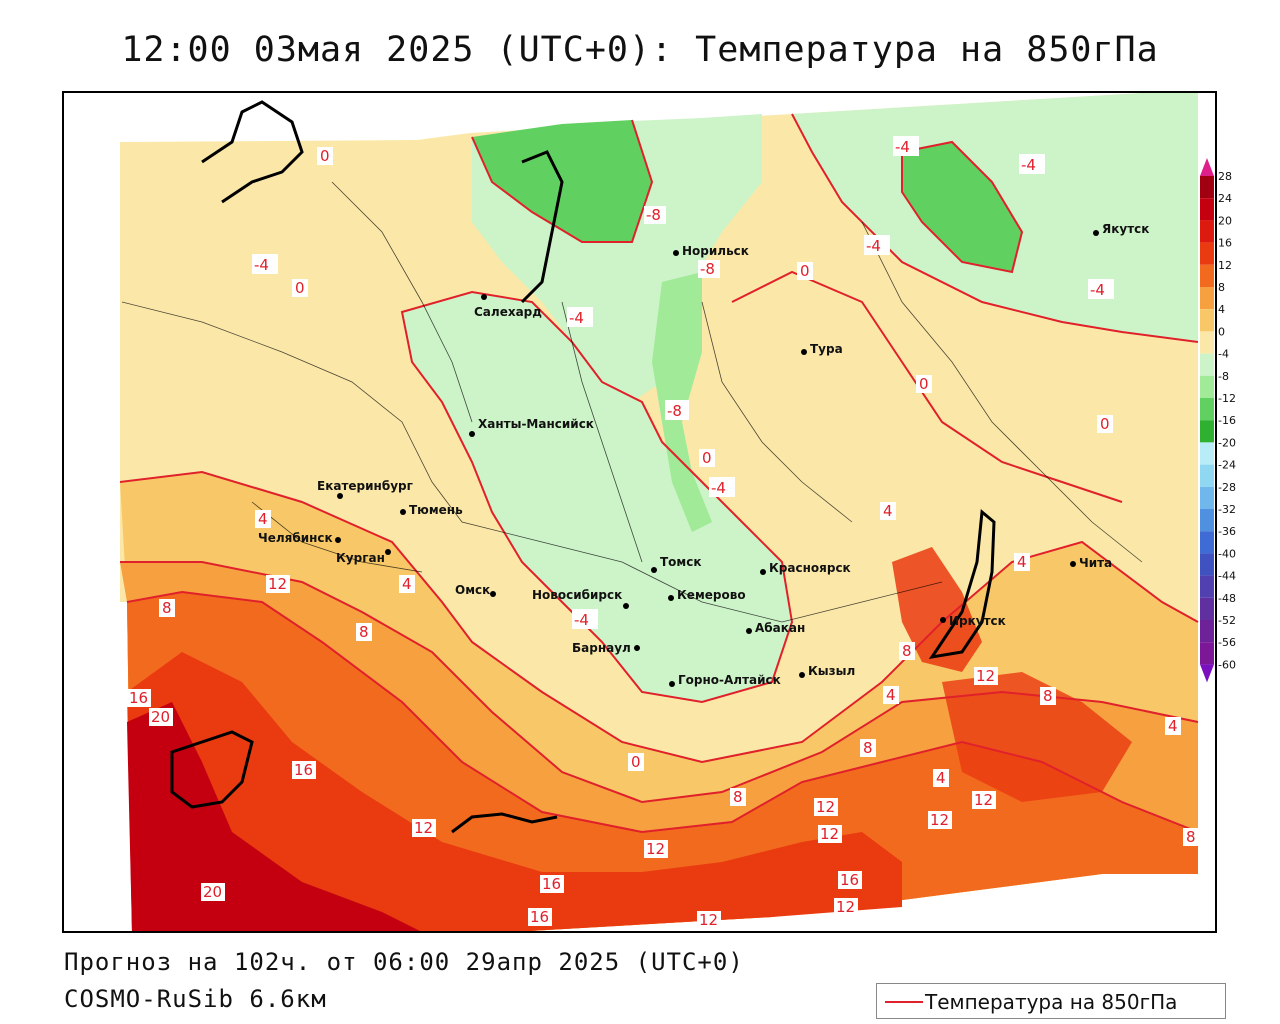 This screenshot has height=1024, width=1280. Describe the element at coordinates (1121, 229) in the screenshot. I see `city-yakutsk: Якутск` at that location.